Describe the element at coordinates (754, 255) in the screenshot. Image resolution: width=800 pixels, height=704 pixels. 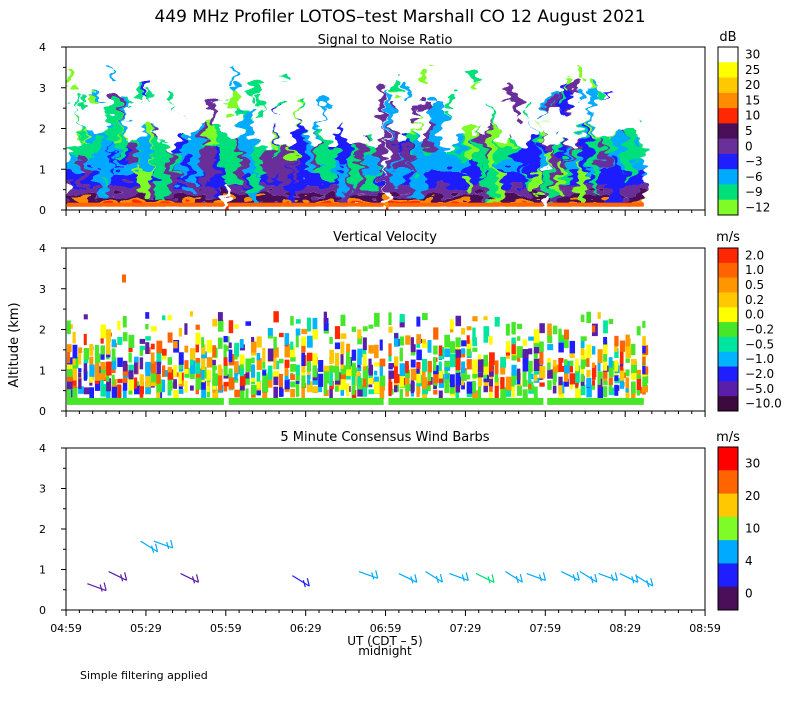
I see `colorbar-label: 2.0` at that location.